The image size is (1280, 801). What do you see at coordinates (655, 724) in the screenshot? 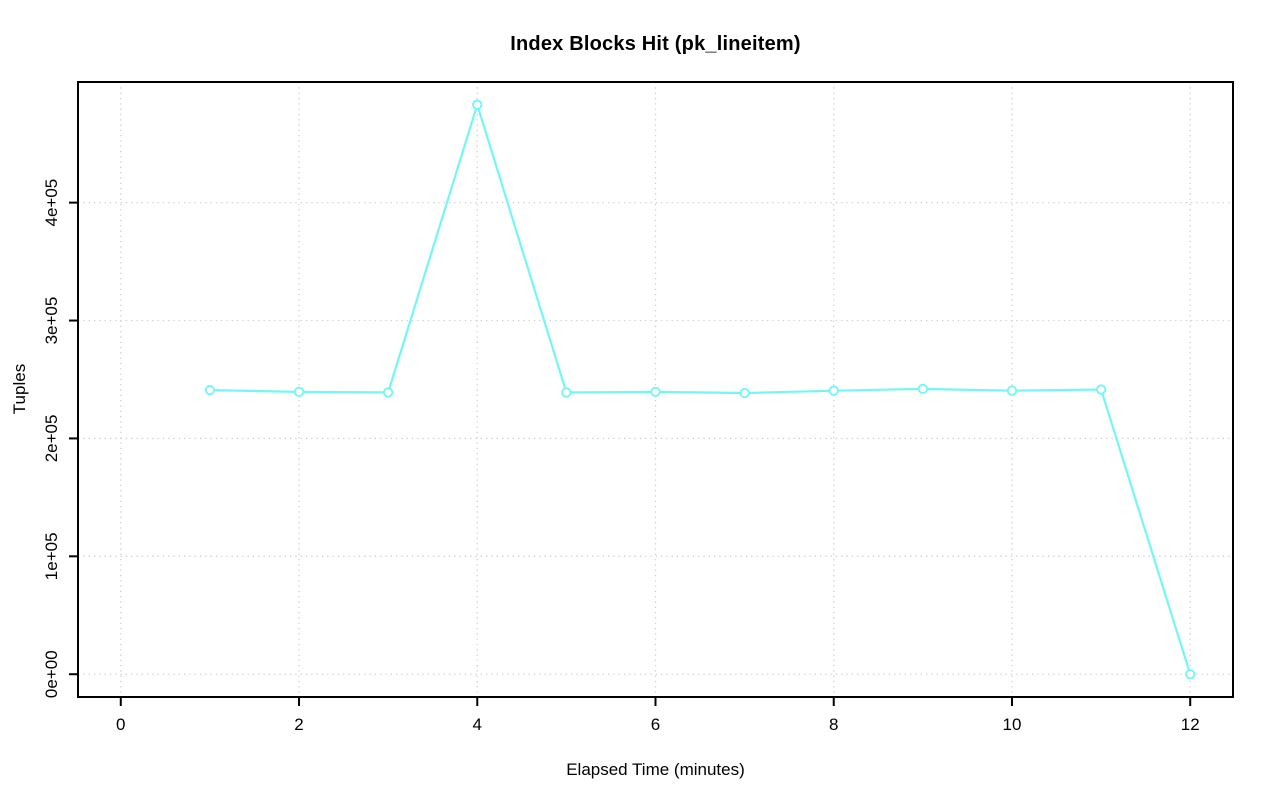
I see `x-tick-label: 6` at bounding box center [655, 724].